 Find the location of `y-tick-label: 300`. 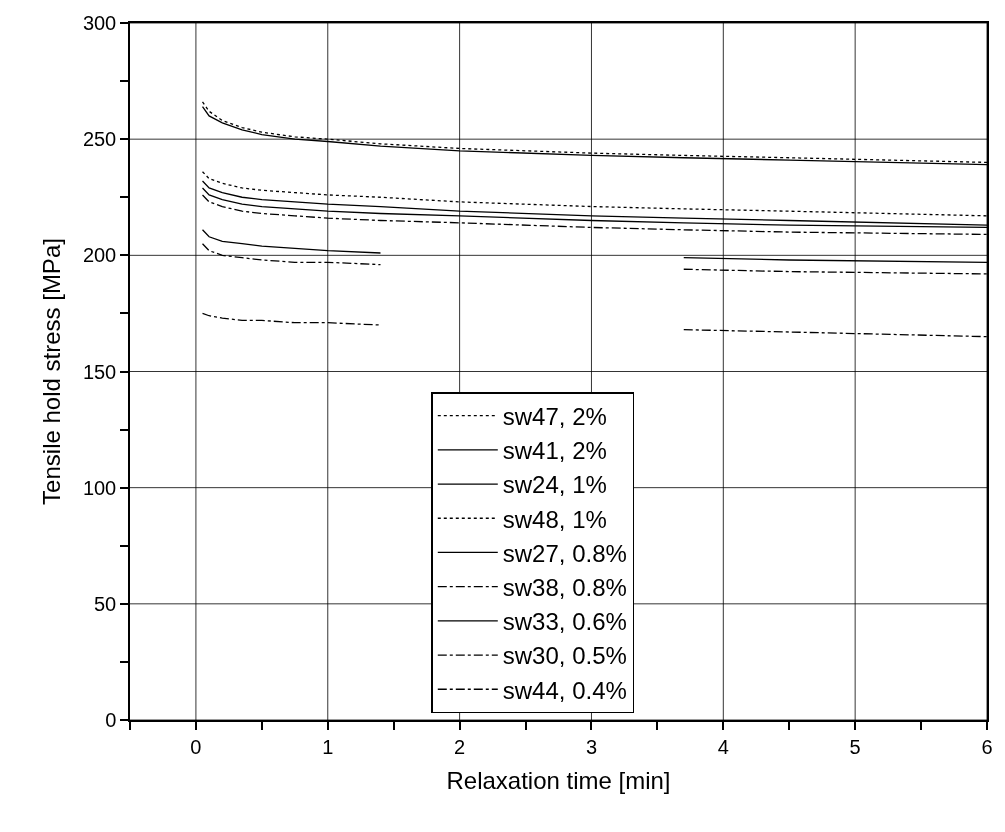

y-tick-label: 300 is located at coordinates (99, 23).